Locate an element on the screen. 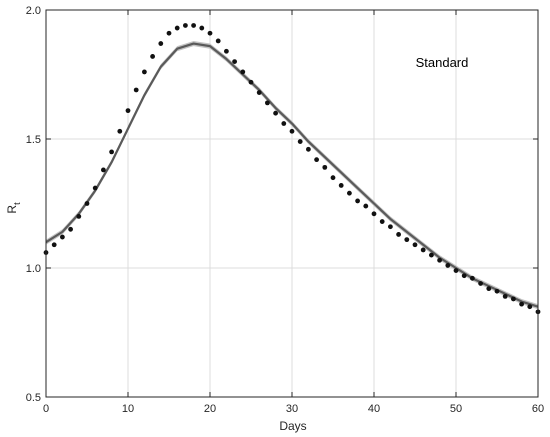  y-tick-label: 1.0 is located at coordinates (33, 269).